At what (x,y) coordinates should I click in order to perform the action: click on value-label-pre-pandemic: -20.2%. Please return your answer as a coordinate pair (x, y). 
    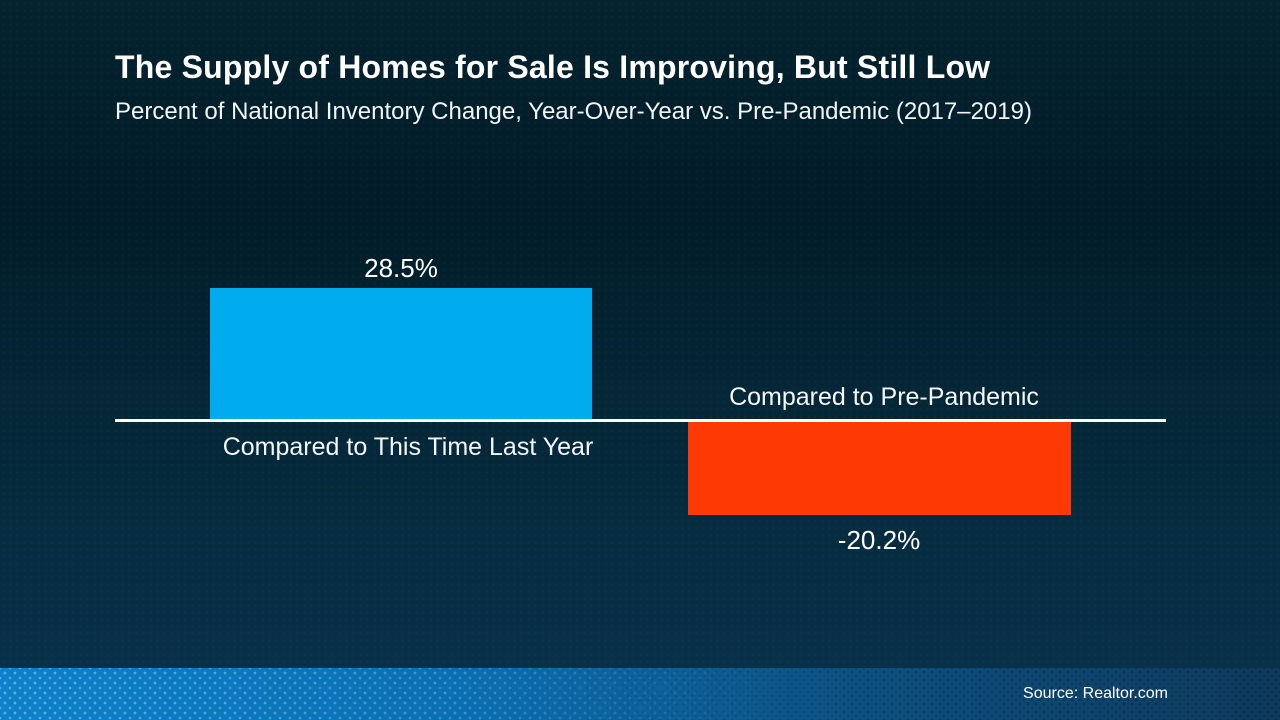
    Looking at the image, I should click on (879, 540).